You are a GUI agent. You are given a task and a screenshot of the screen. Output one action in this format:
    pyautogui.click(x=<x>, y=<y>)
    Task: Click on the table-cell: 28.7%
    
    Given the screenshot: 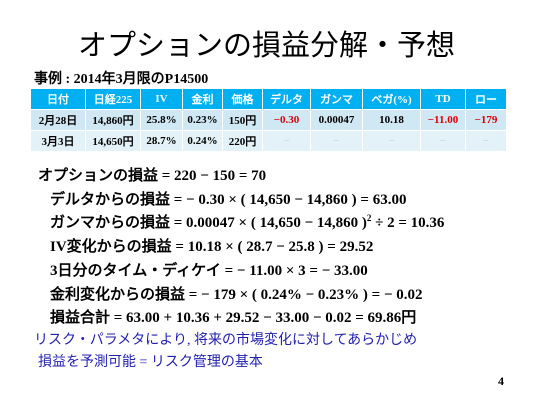 What is the action you would take?
    pyautogui.click(x=161, y=141)
    